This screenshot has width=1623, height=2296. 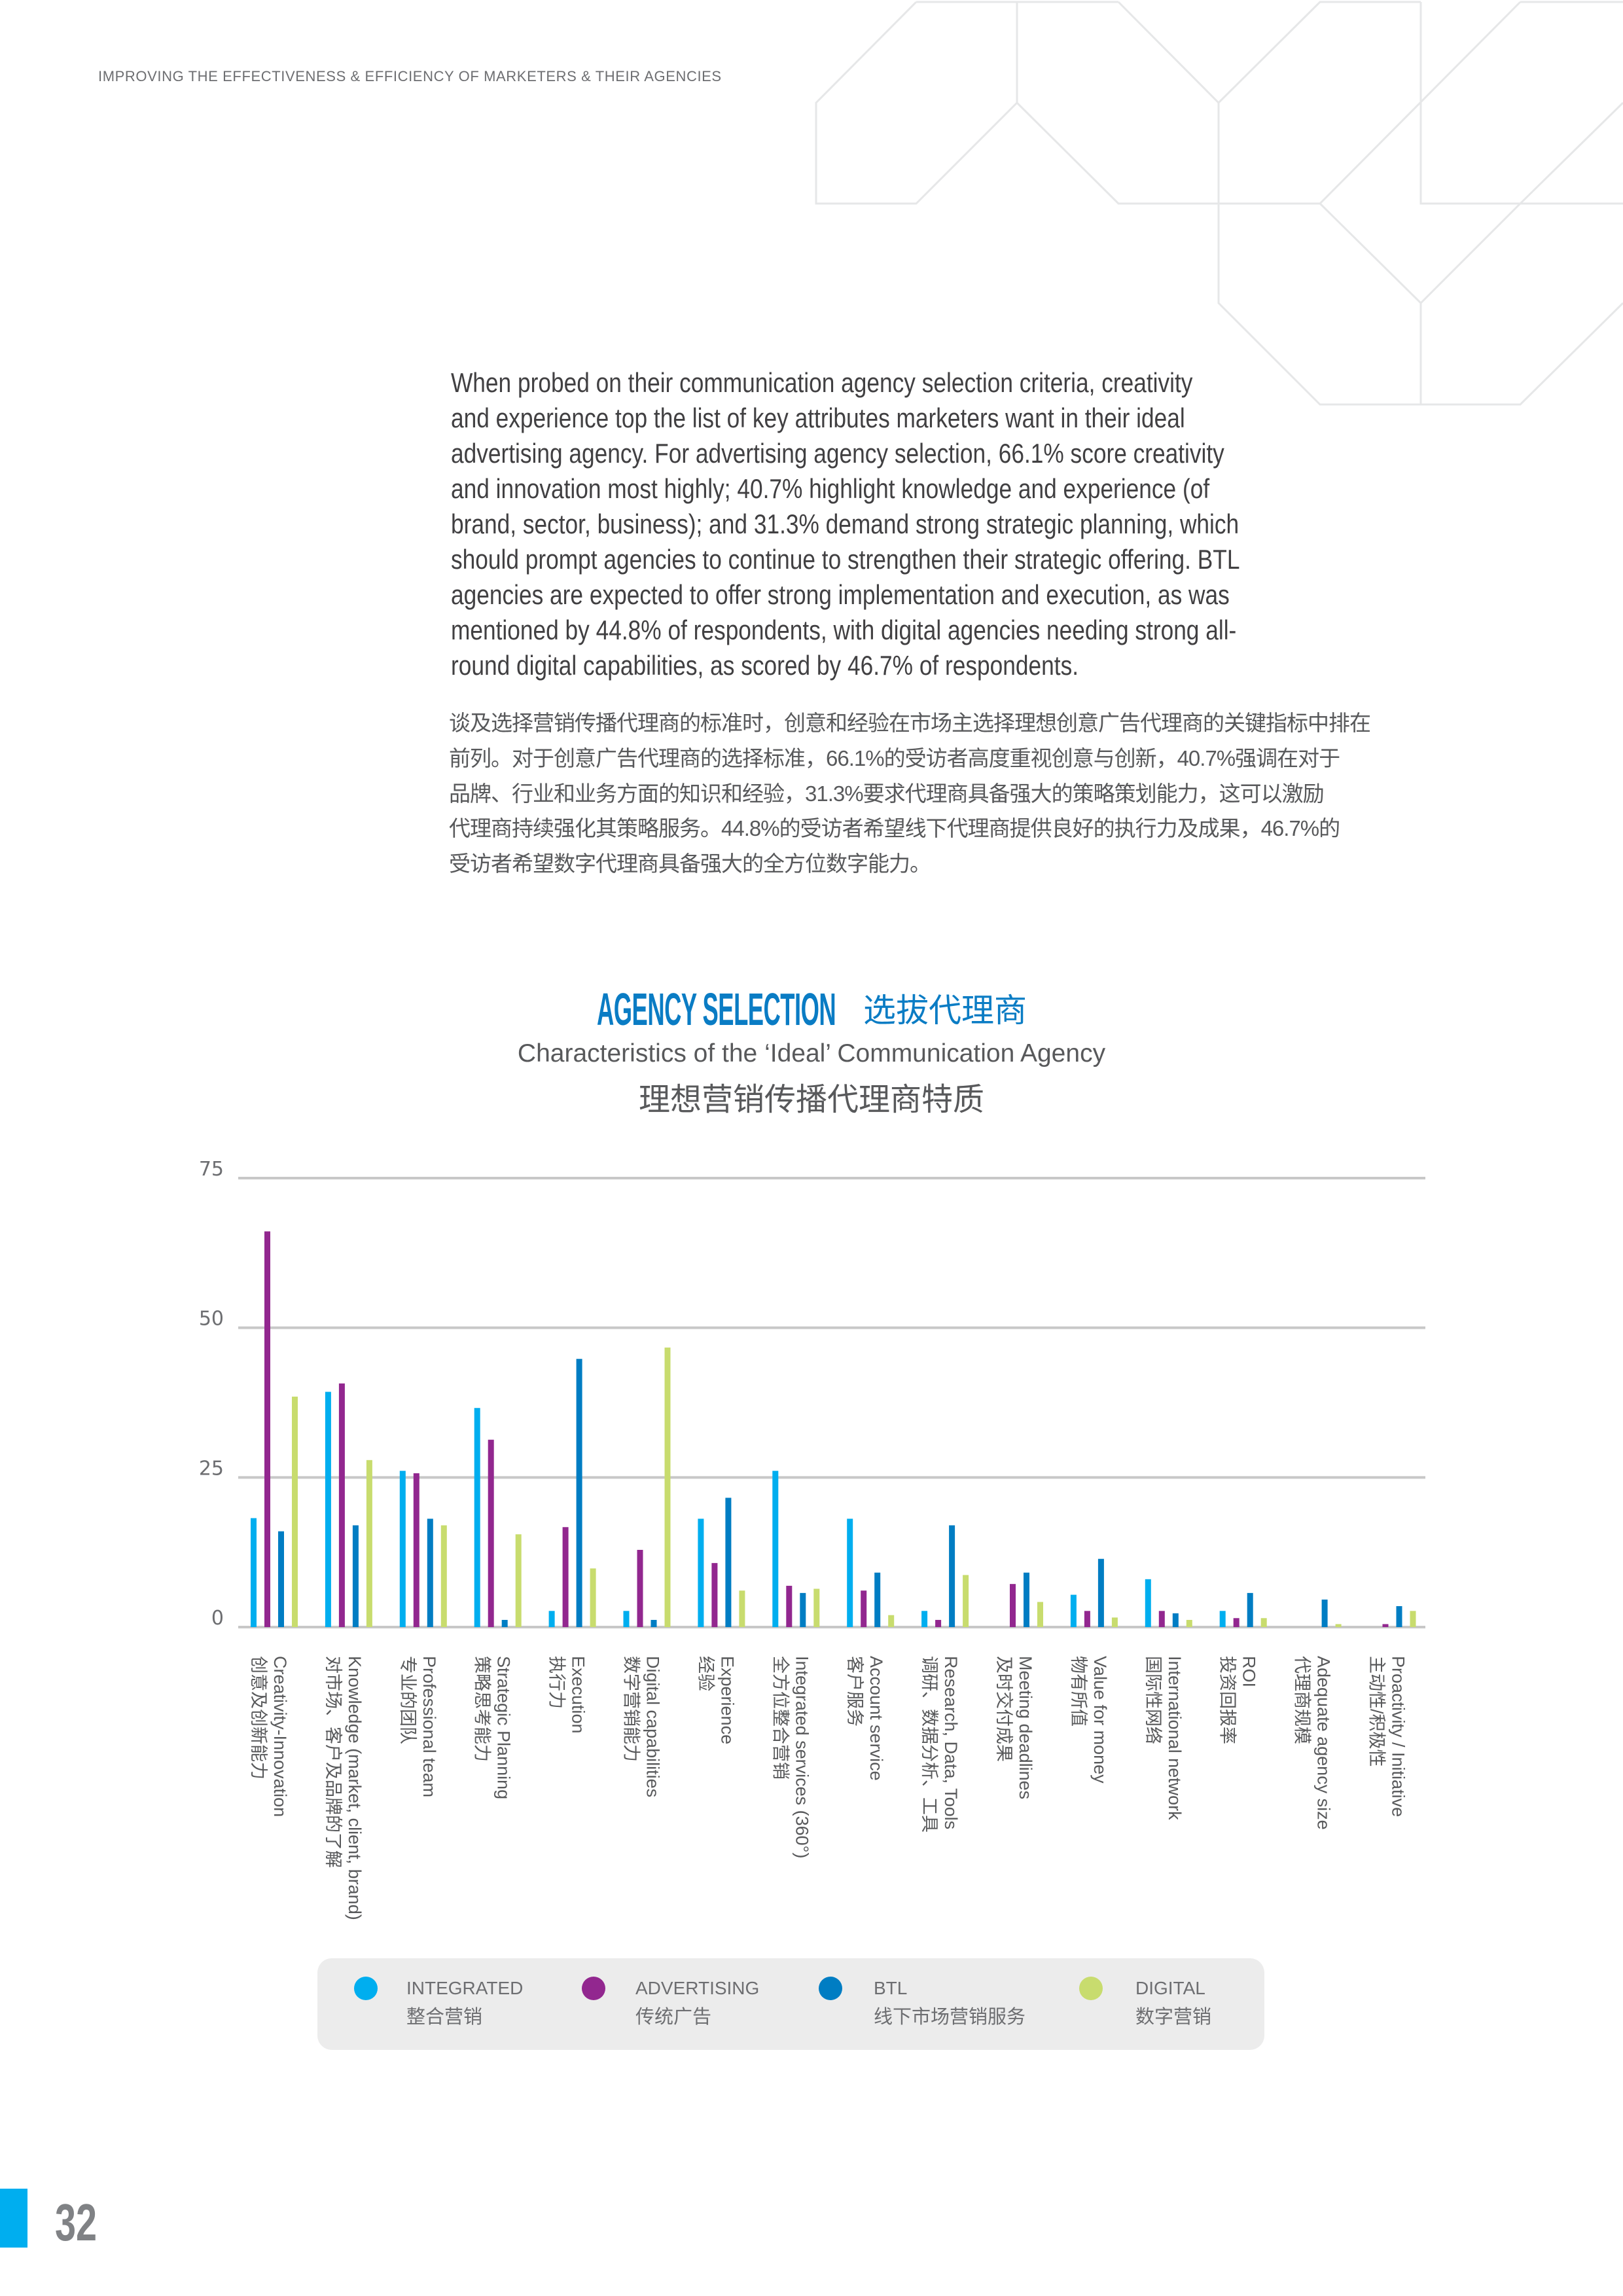 What do you see at coordinates (211, 1468) in the screenshot?
I see `y-tick-label: 25` at bounding box center [211, 1468].